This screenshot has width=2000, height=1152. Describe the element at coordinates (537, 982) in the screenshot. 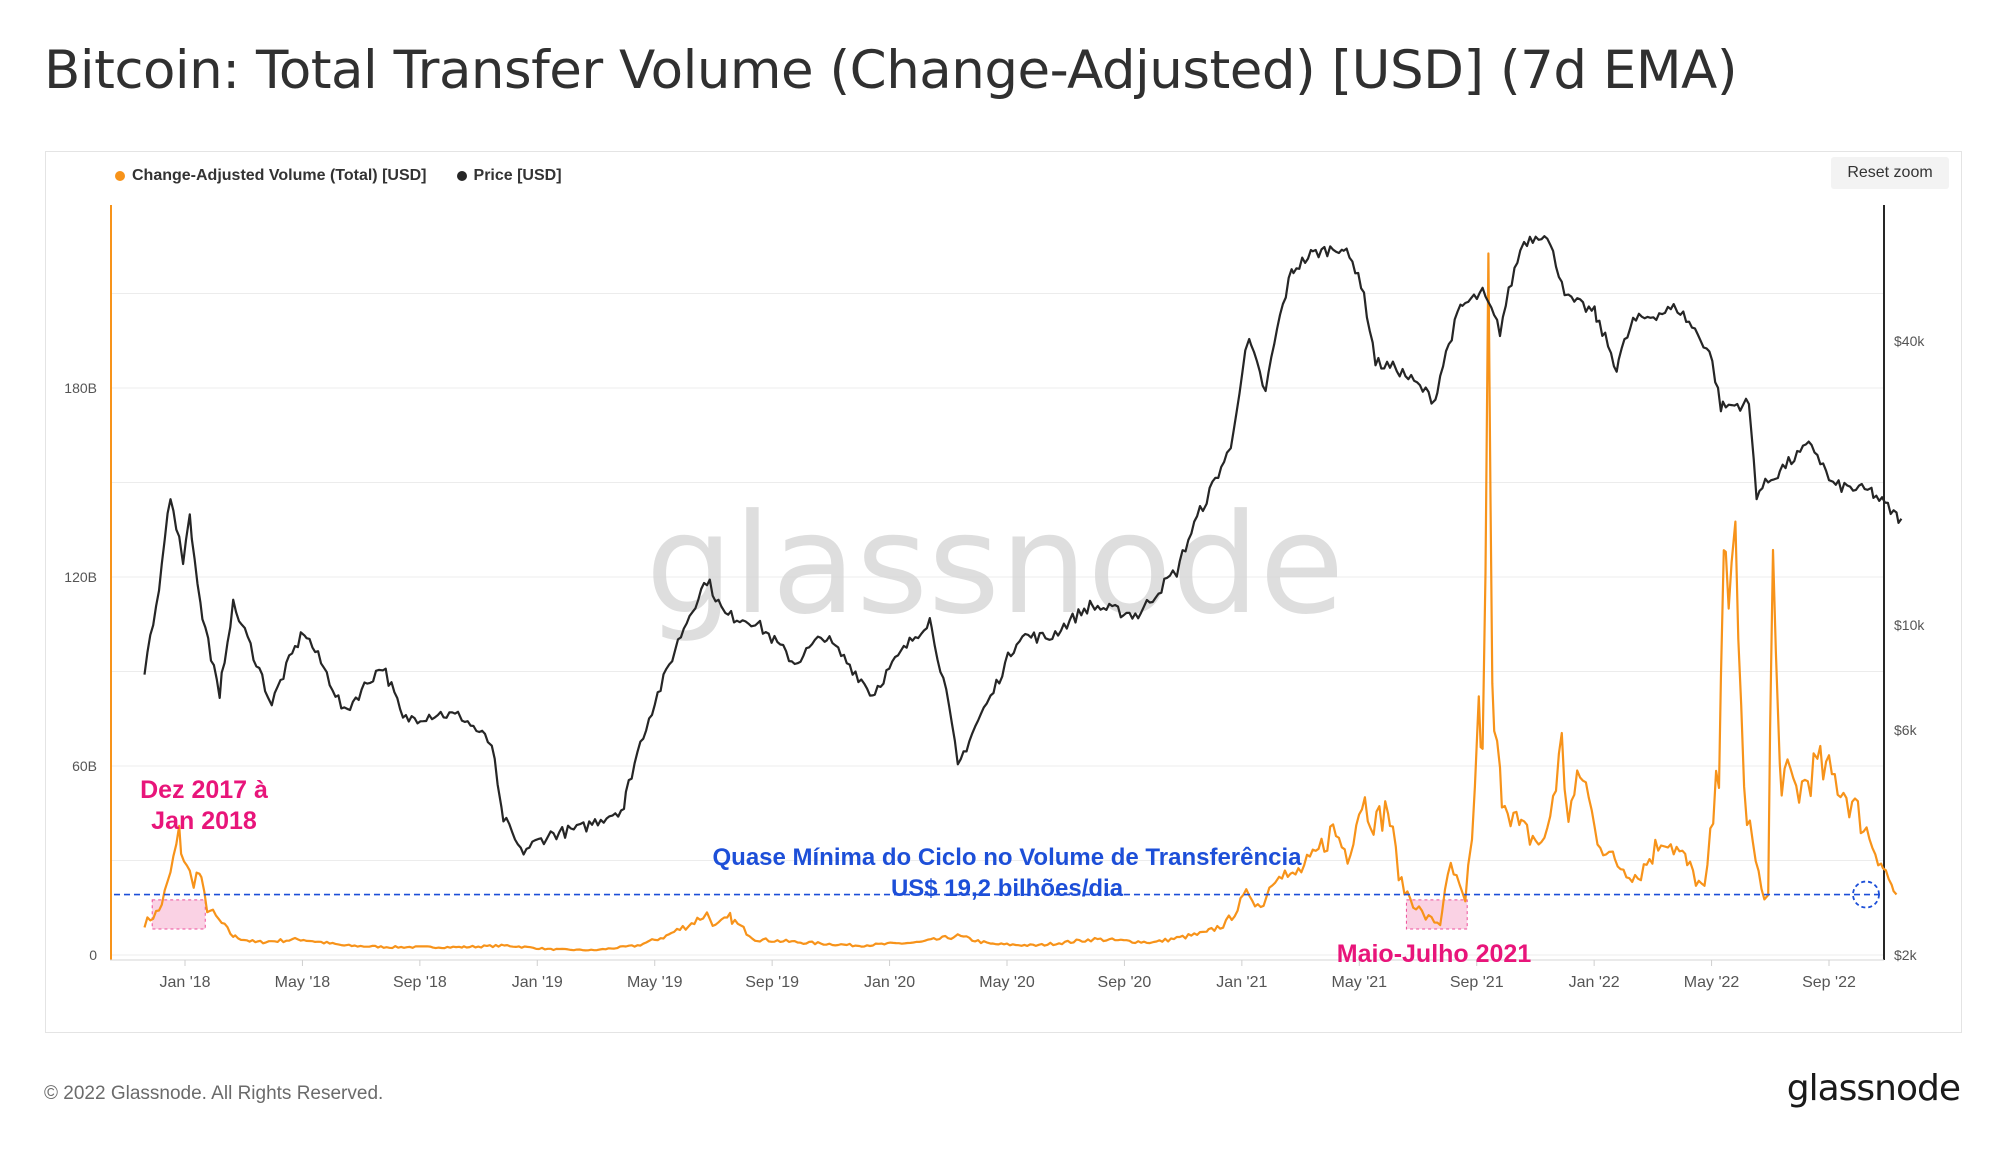

I see `x-axis-tick-label: Jan '19` at that location.